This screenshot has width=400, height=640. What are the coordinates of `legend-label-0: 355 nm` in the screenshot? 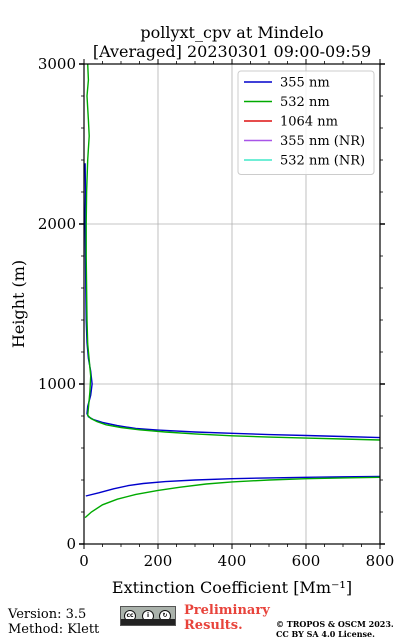 It's located at (305, 83).